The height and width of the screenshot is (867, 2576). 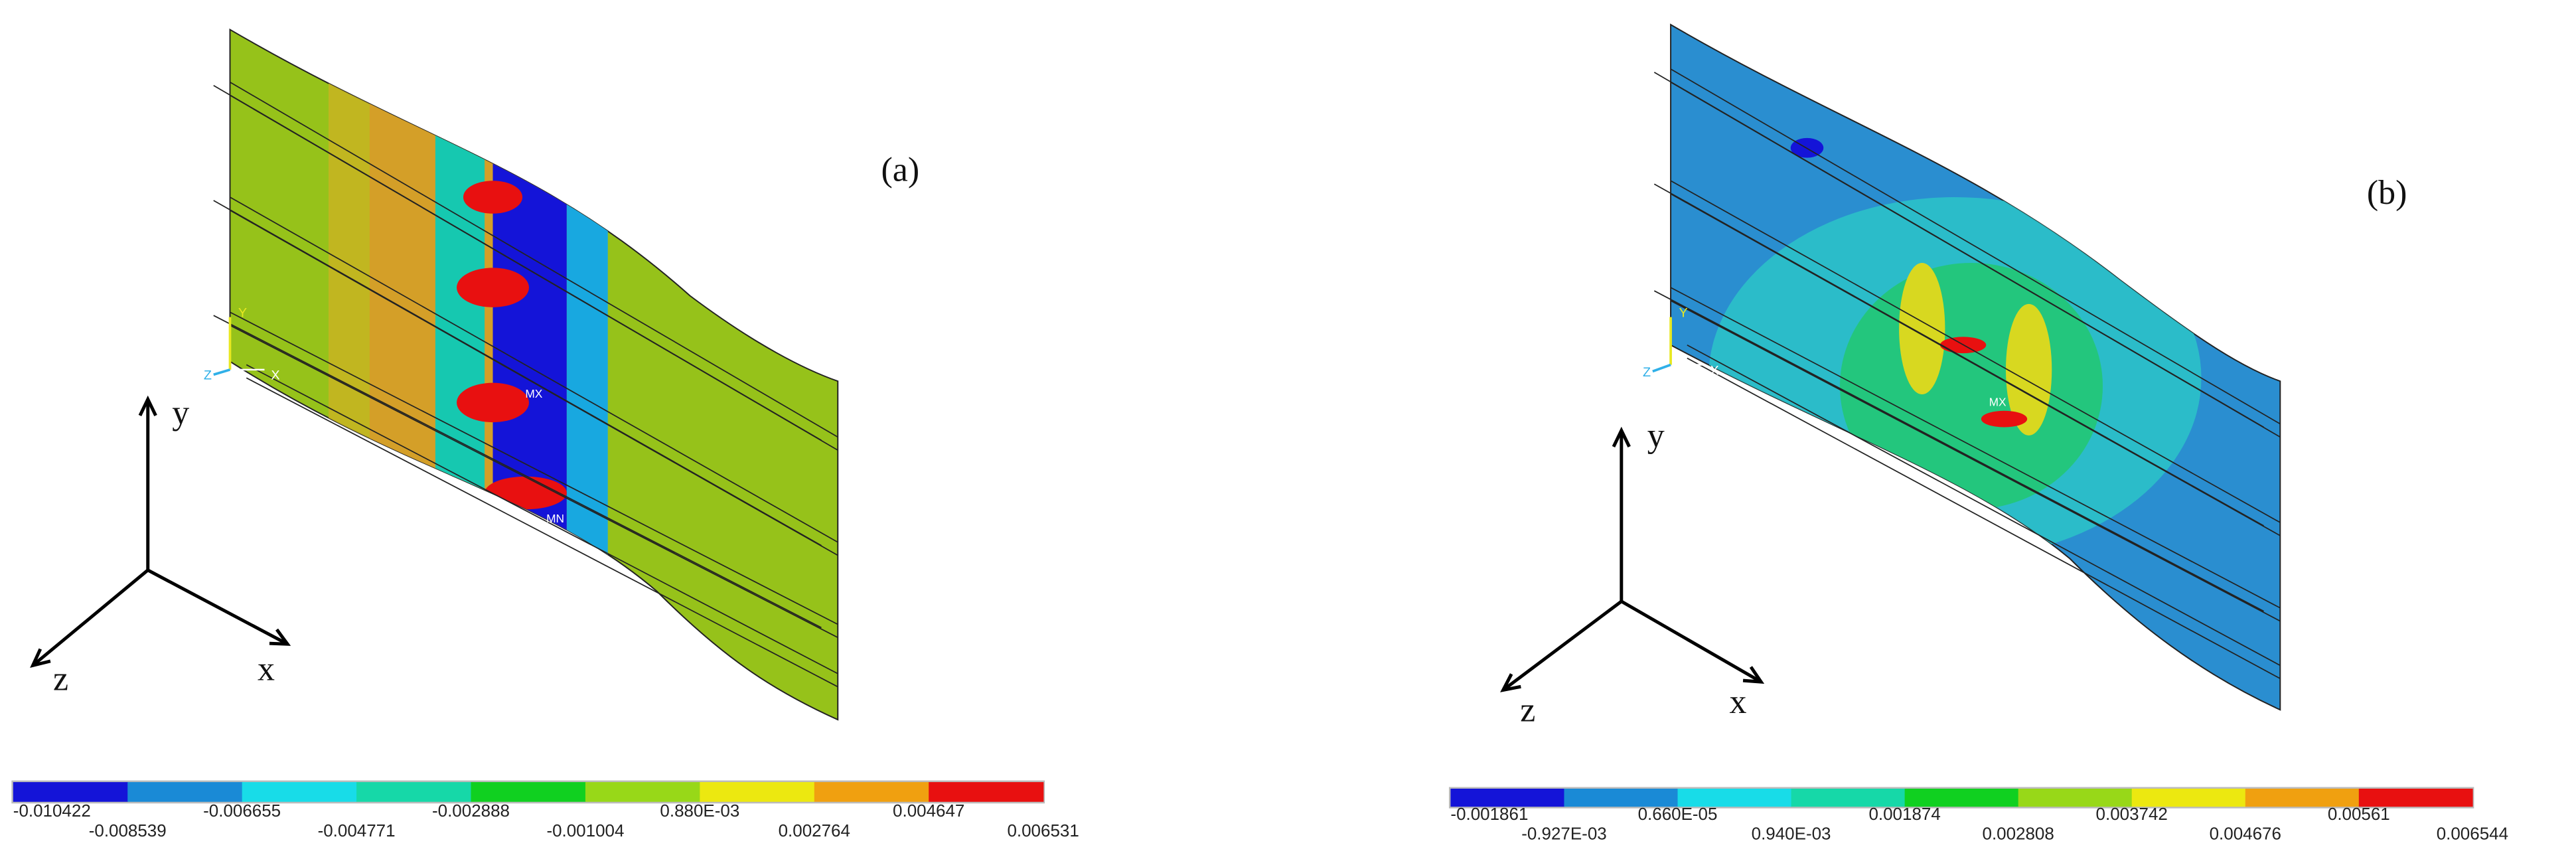 What do you see at coordinates (242, 811) in the screenshot?
I see `colorbar-label: -0.006655` at bounding box center [242, 811].